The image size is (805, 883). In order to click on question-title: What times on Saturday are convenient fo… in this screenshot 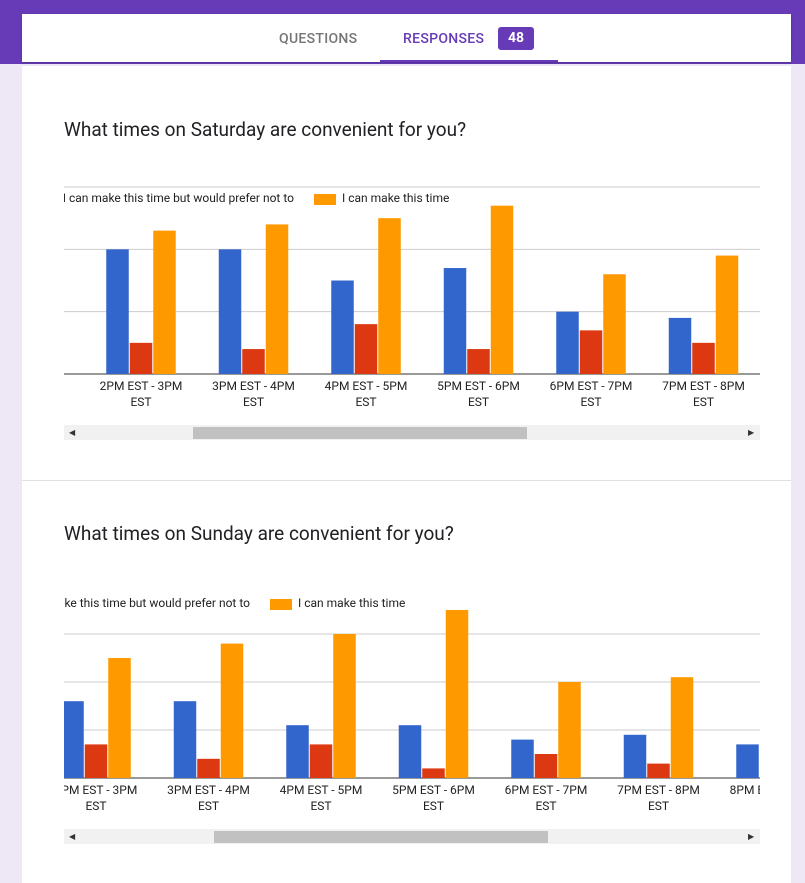, I will do `click(265, 129)`.